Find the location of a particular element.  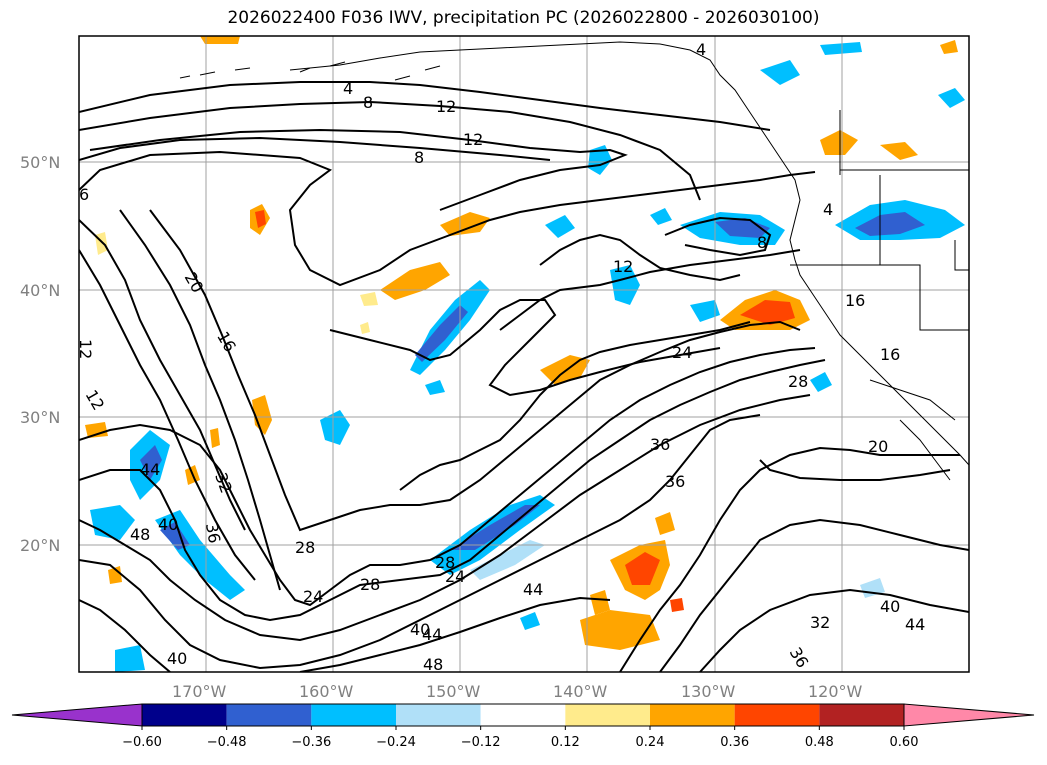

colorbar-tick-label: 0.36 is located at coordinates (734, 742).